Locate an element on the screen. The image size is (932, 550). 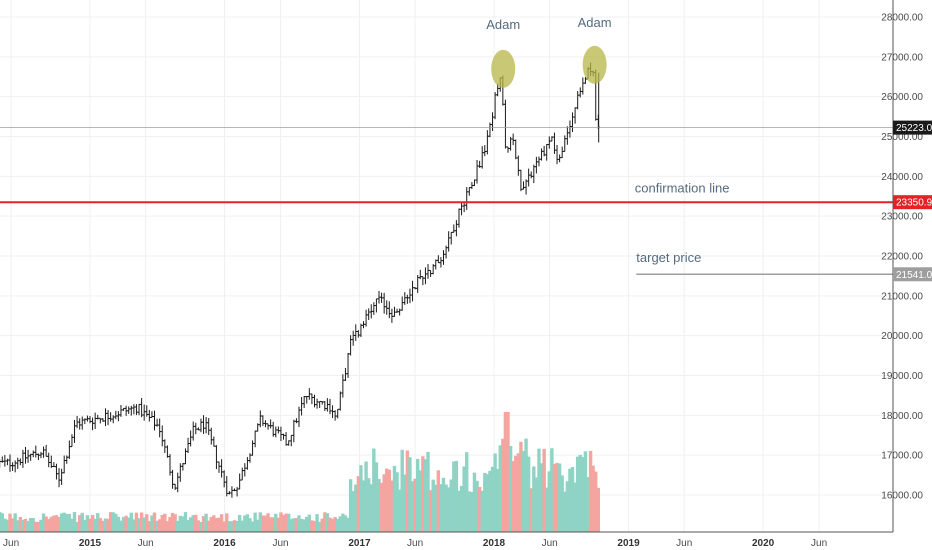
volume-bars is located at coordinates (300, 472).